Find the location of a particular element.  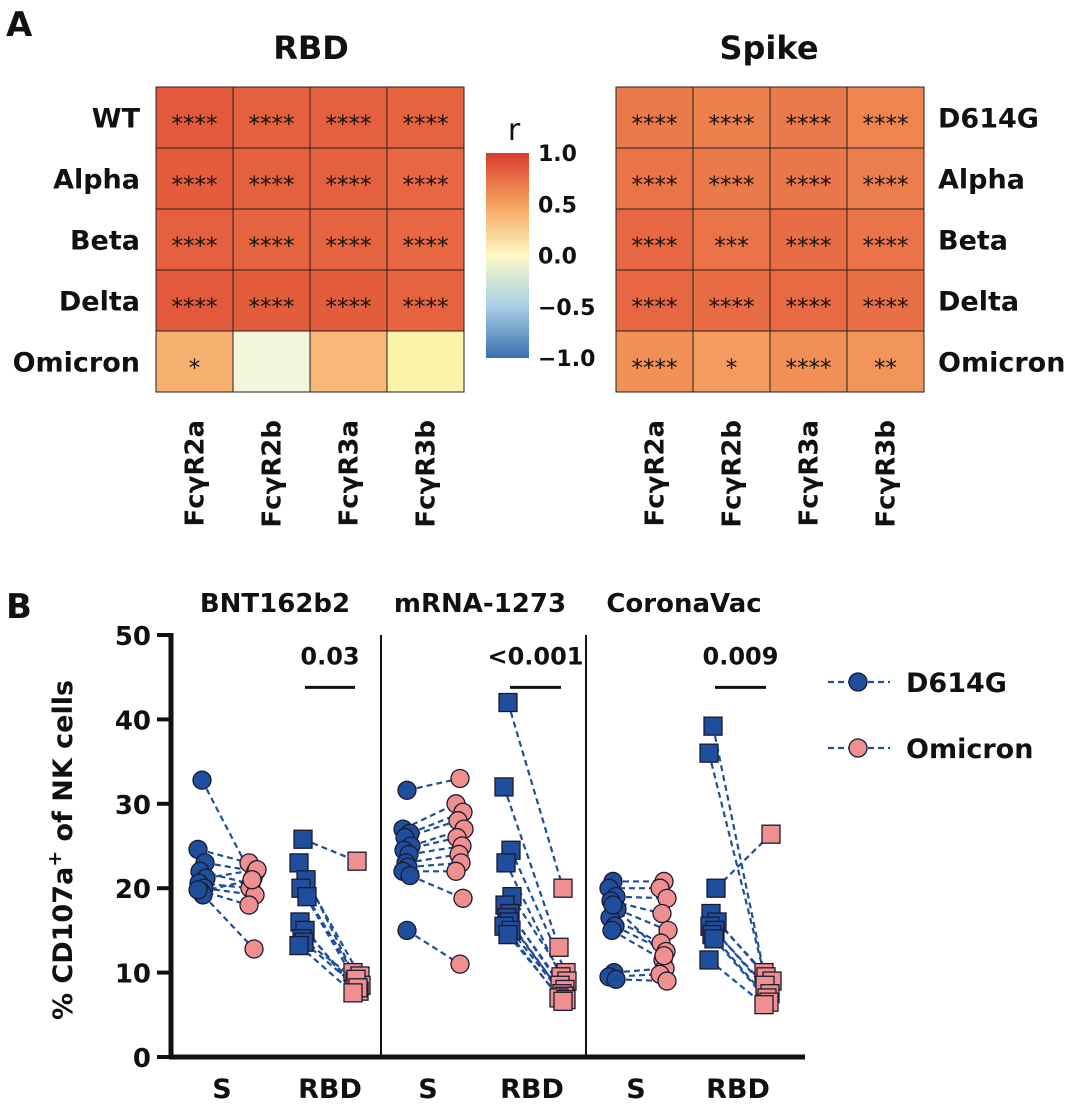

group-title: BNT162b2 is located at coordinates (275, 604).